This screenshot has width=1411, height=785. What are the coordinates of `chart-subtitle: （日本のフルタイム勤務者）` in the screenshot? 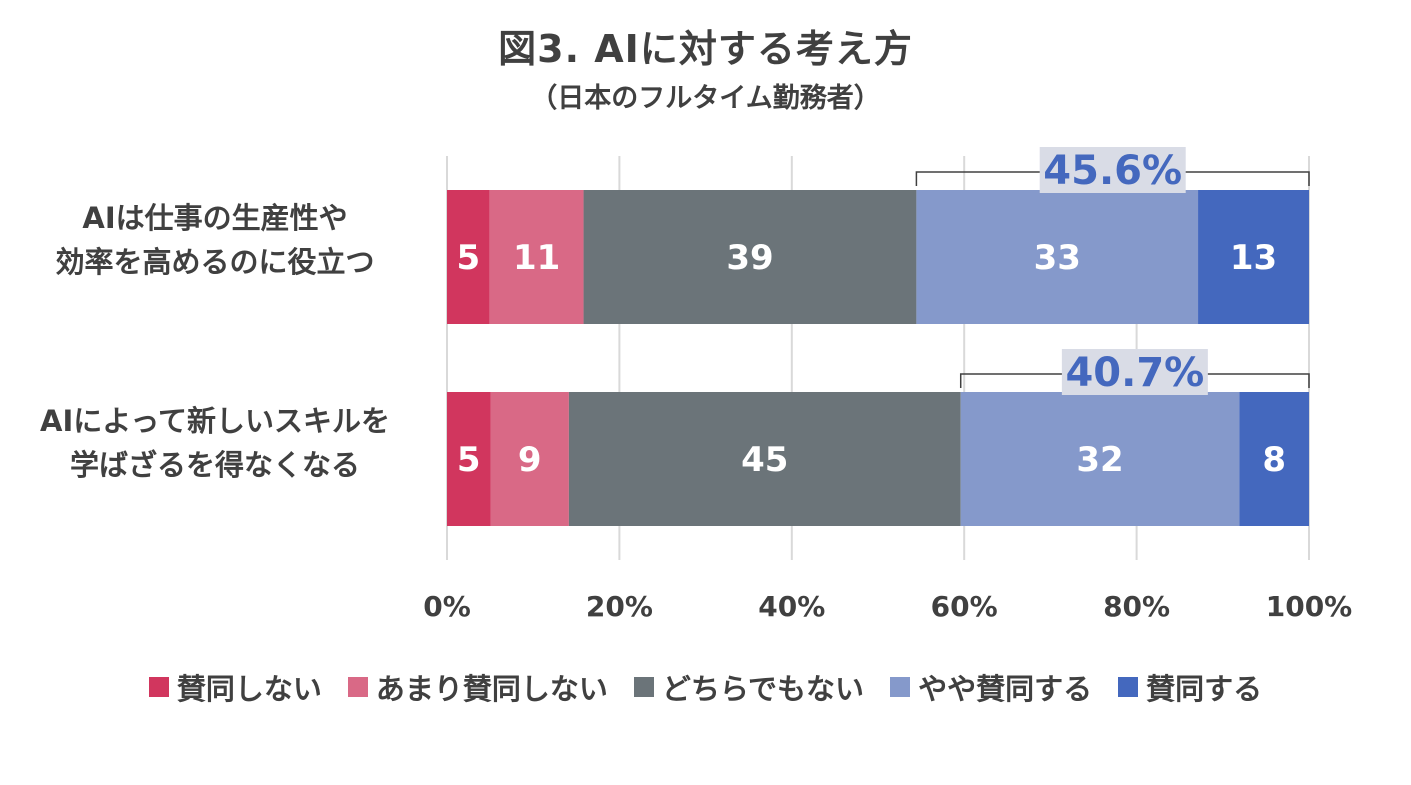 It's located at (705, 98).